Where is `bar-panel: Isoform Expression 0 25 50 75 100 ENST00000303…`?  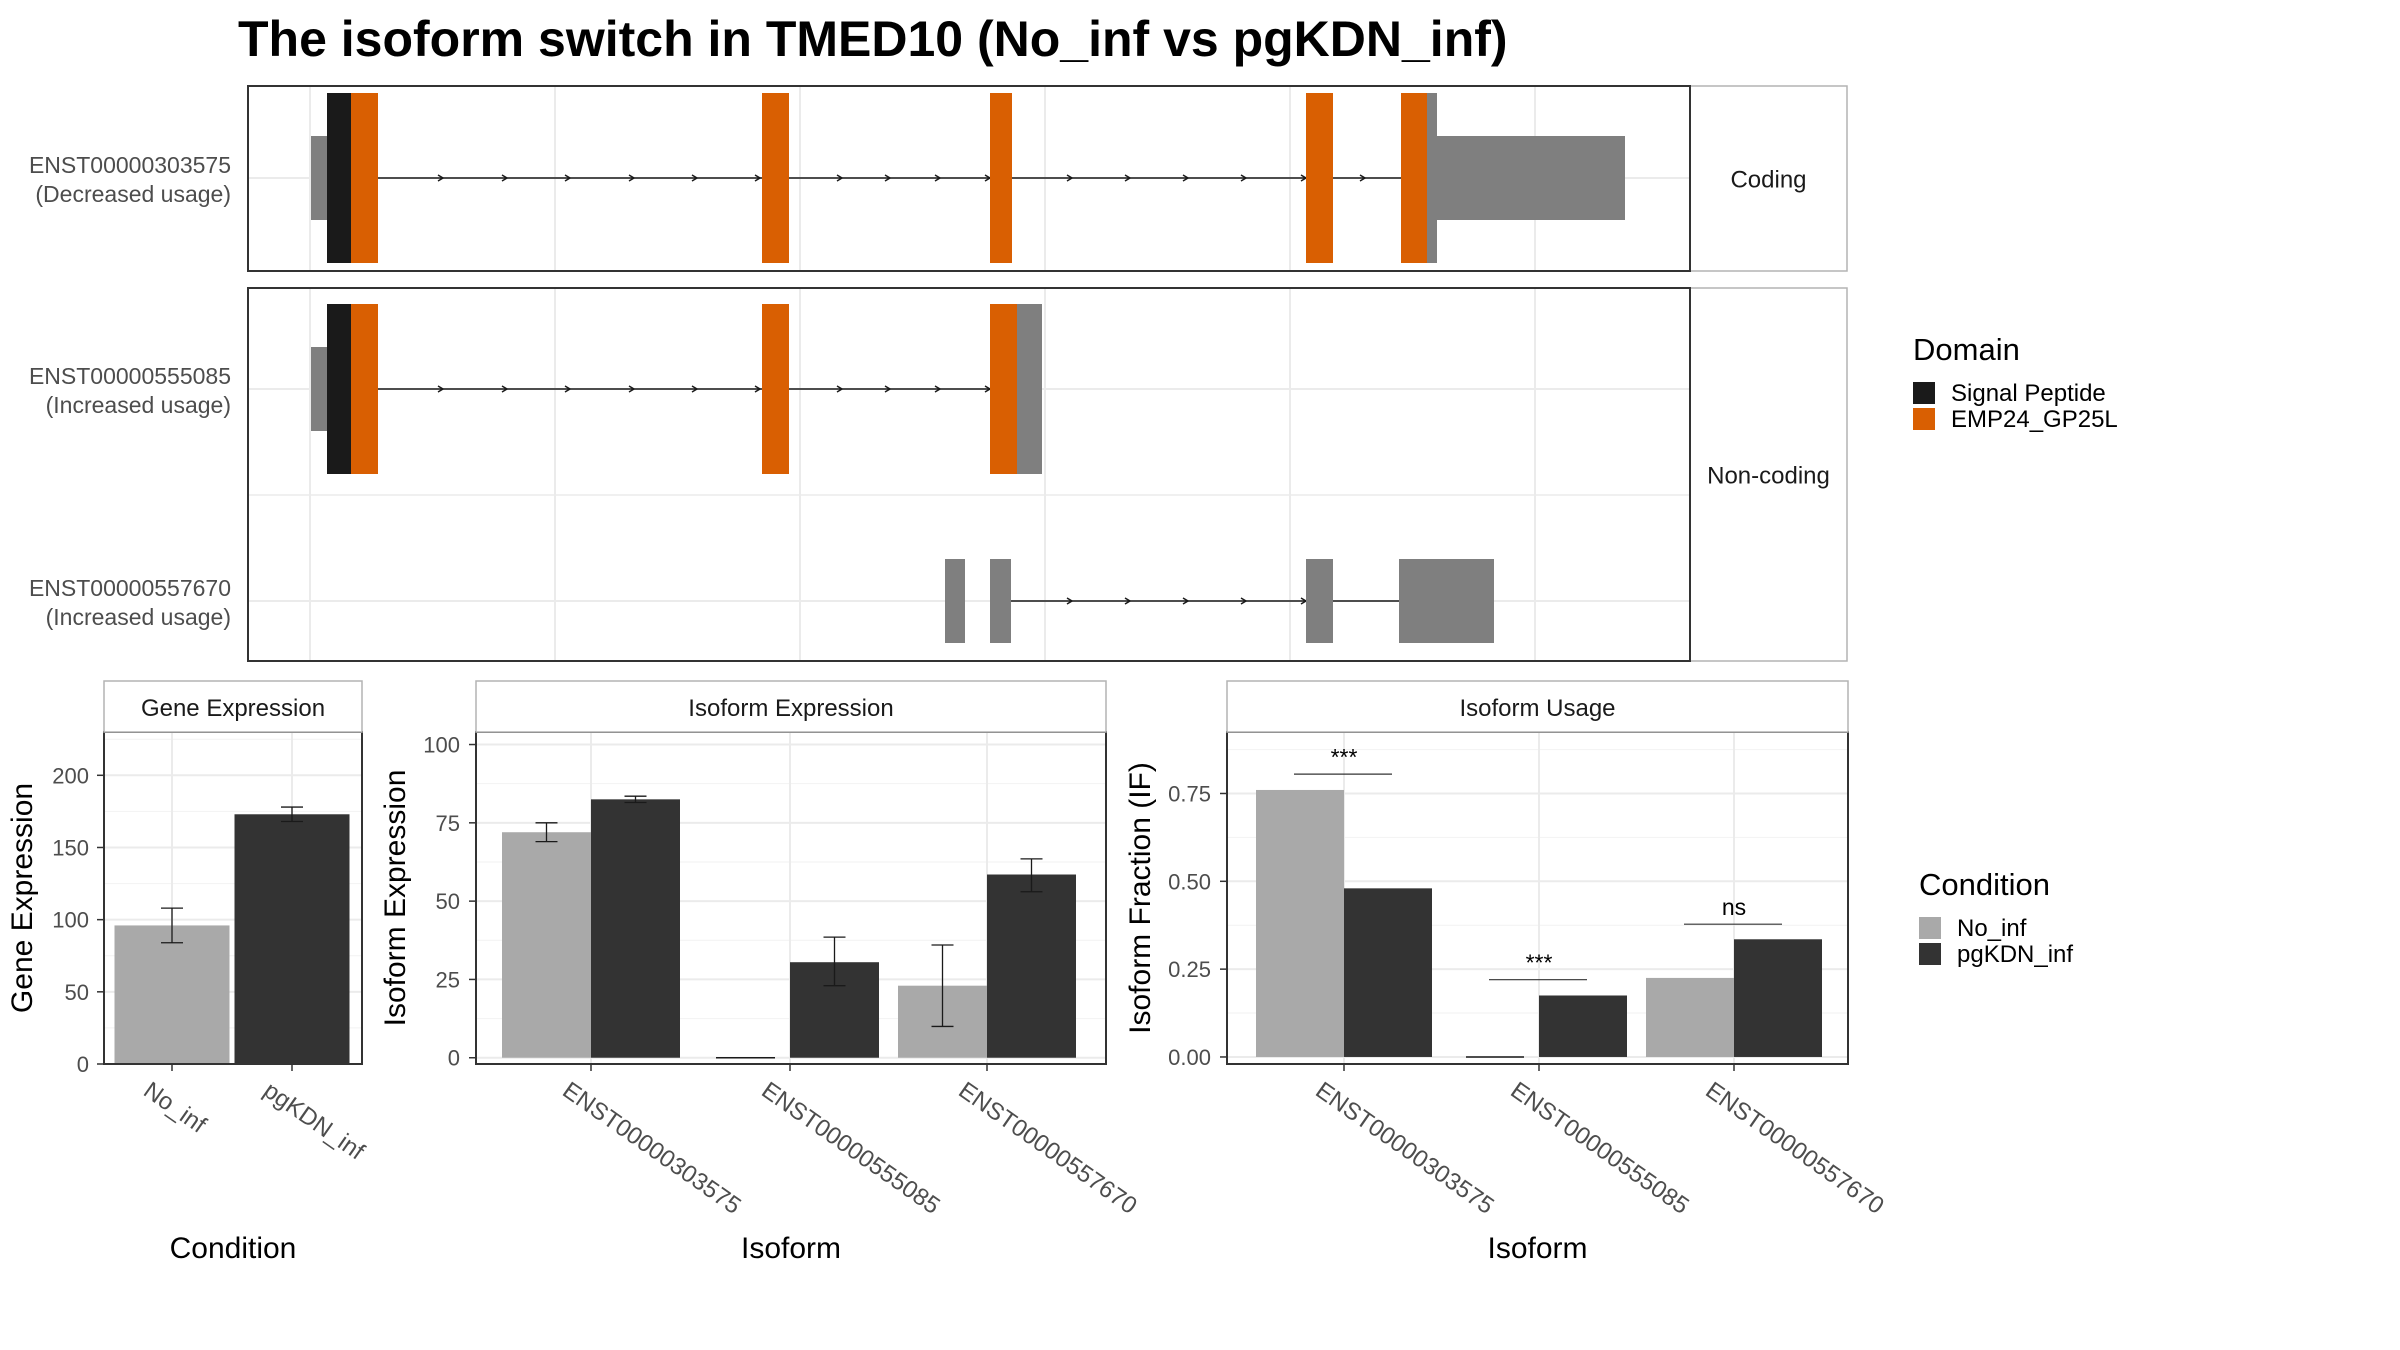 bar-panel: Isoform Expression 0 25 50 75 100 ENST00000303… is located at coordinates (760, 972).